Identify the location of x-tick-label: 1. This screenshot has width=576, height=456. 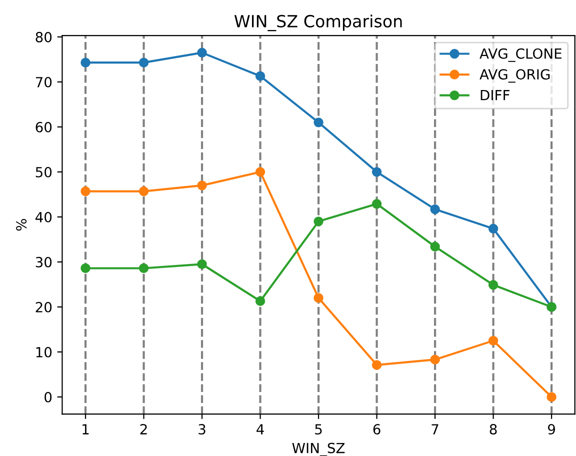
(85, 429).